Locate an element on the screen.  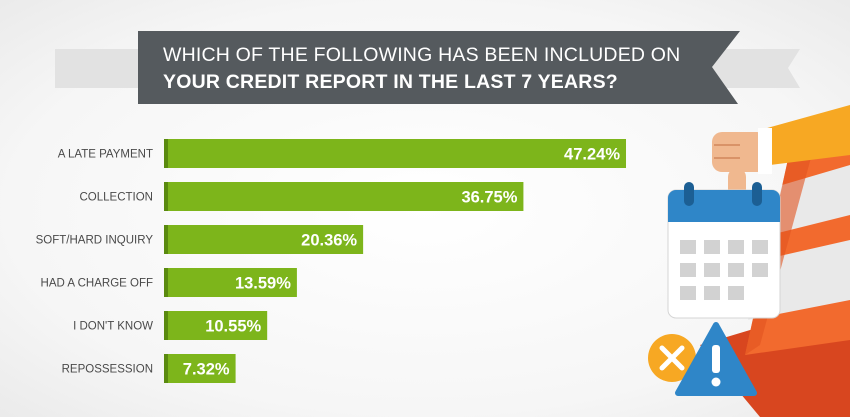
category-label: REPOSSESSION is located at coordinates (107, 370).